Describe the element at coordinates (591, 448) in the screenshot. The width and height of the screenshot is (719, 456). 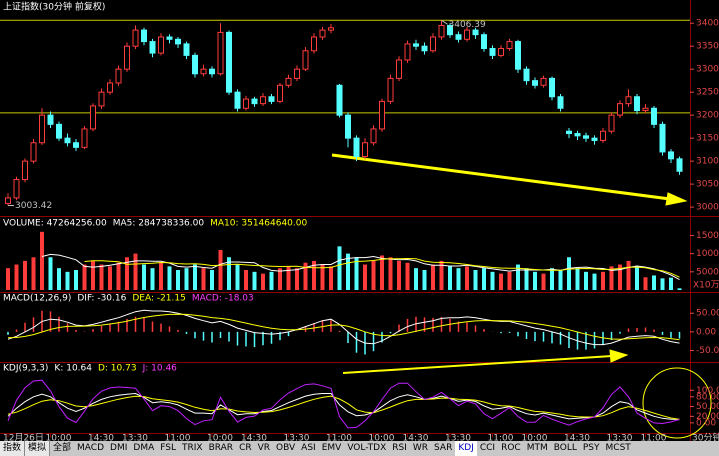
I see `tab: PSY` at that location.